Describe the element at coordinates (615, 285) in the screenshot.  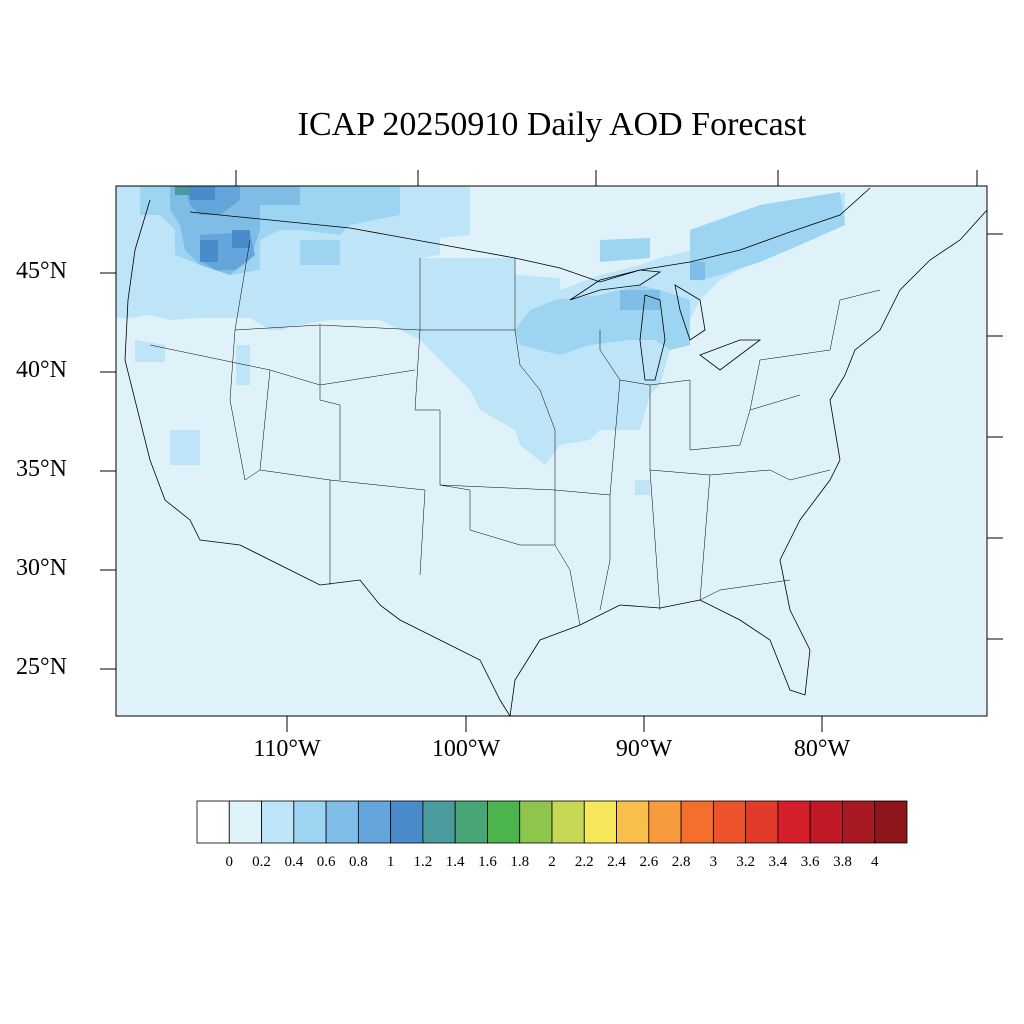
I see `lake-superior` at that location.